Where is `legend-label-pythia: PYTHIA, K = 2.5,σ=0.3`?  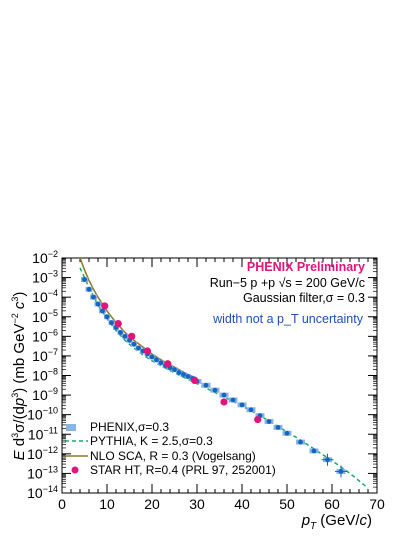 legend-label-pythia: PYTHIA, K = 2.5,σ=0.3 is located at coordinates (151, 441).